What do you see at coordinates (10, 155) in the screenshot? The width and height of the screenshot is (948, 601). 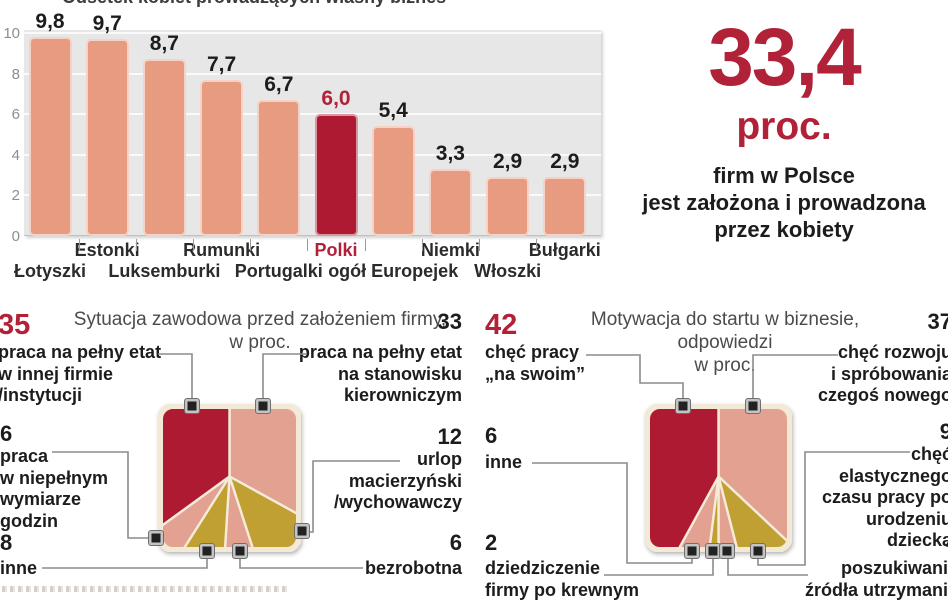 I see `y-axis-tick-label: 4` at bounding box center [10, 155].